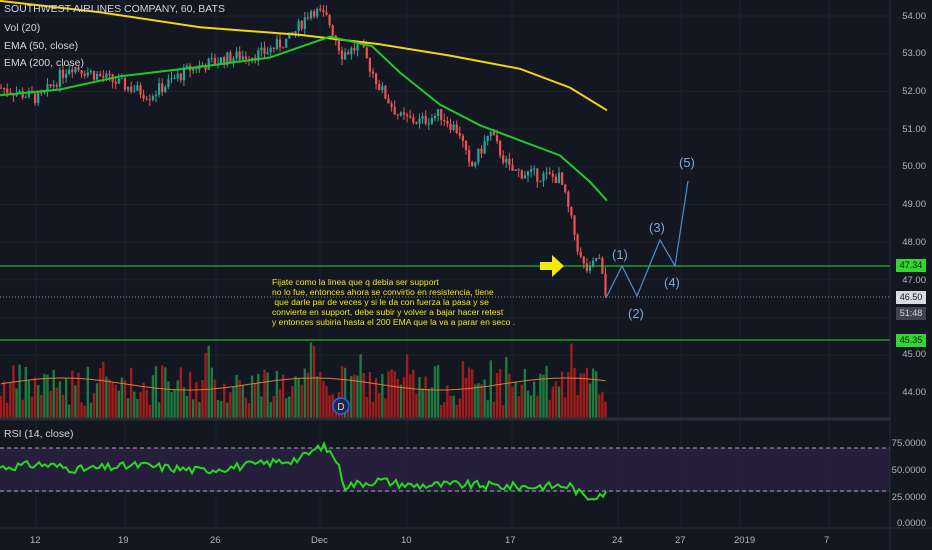 This screenshot has width=932, height=550. Describe the element at coordinates (114, 9) in the screenshot. I see `chart-title: SOUTHWEST AIRLINES COMPANY, 60, BATS` at that location.